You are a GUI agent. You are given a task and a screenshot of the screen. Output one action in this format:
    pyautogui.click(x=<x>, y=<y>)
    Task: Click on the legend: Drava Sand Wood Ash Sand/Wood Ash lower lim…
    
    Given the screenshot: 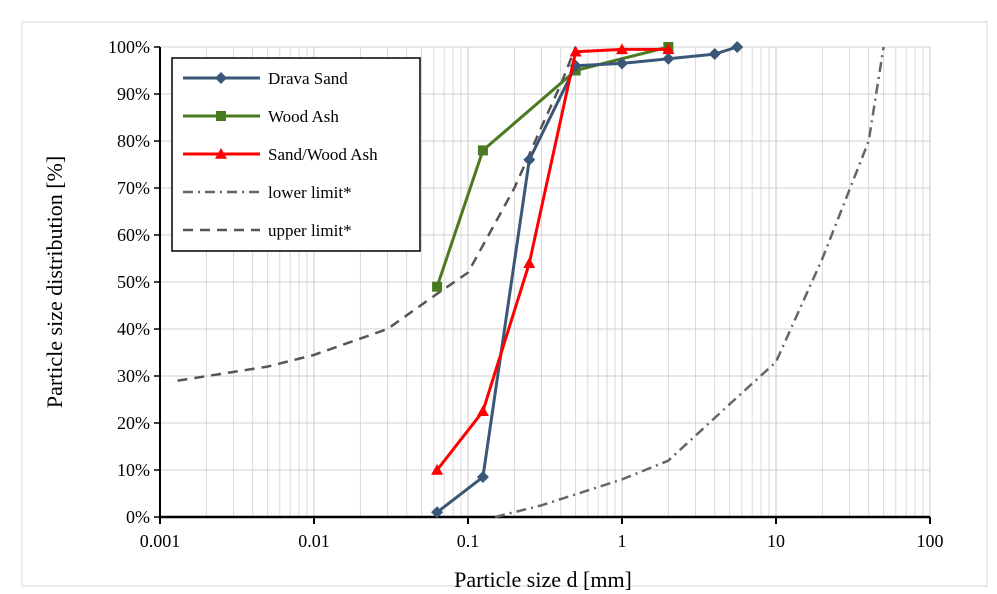 What is the action you would take?
    pyautogui.click(x=296, y=154)
    